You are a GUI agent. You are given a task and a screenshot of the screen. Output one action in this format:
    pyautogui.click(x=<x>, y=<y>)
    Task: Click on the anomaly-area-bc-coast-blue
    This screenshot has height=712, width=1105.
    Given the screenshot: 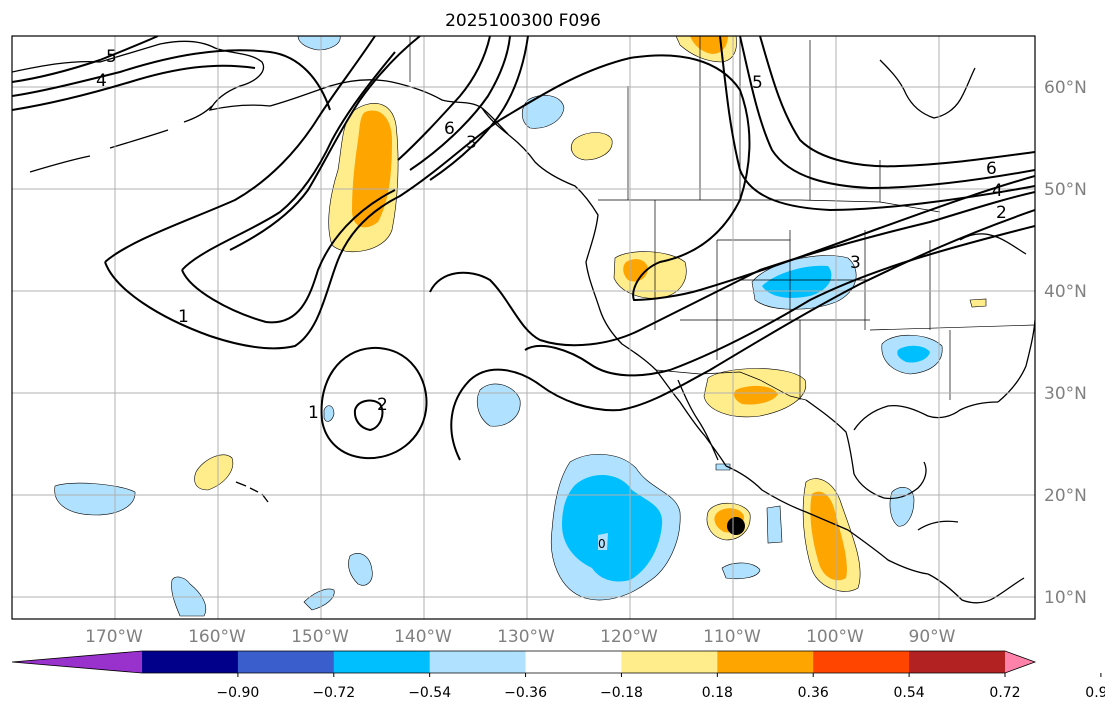 What is the action you would take?
    pyautogui.click(x=543, y=112)
    